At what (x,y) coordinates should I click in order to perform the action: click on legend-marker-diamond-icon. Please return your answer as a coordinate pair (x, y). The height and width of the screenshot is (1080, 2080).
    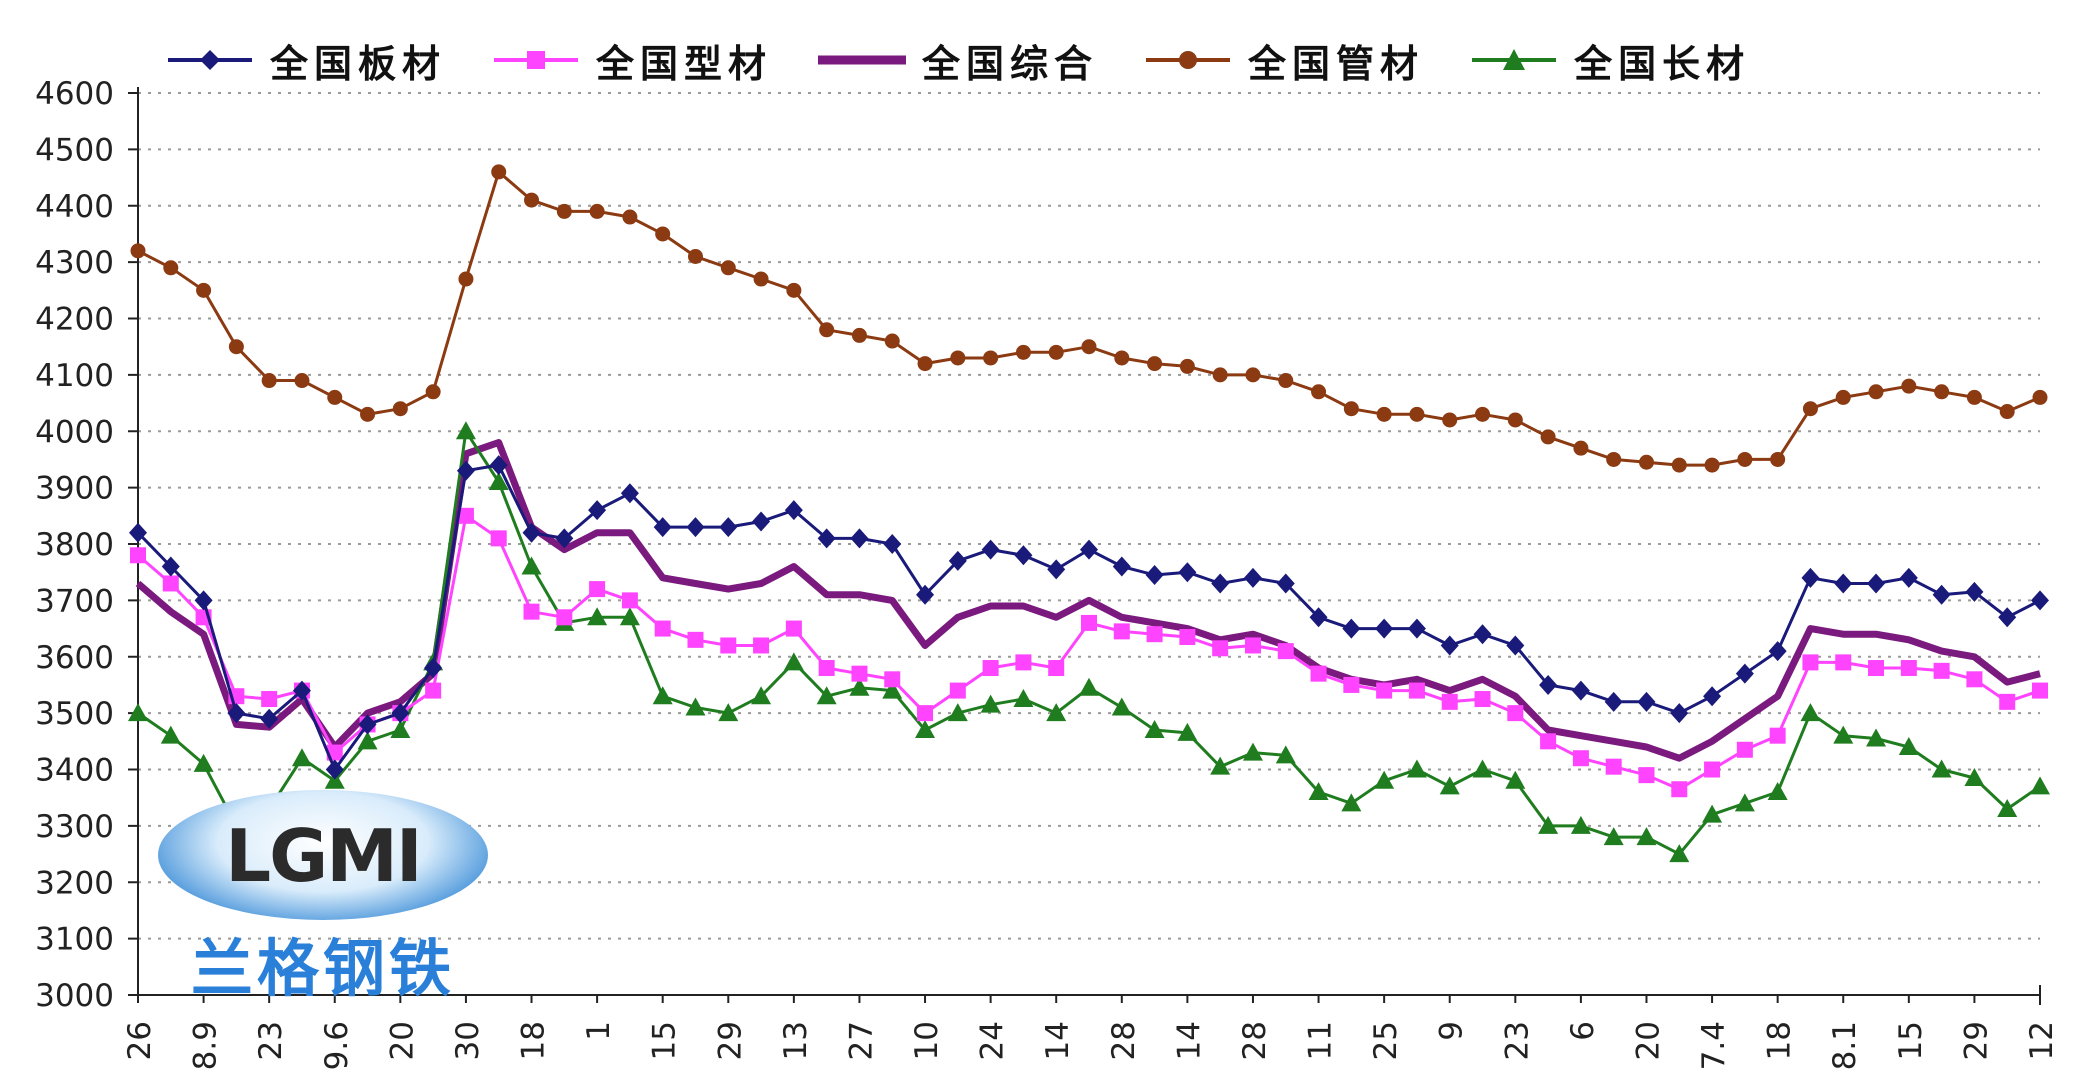
    Looking at the image, I should click on (210, 60).